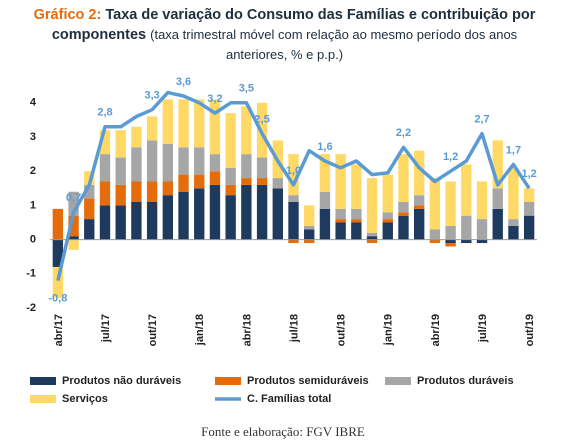 The height and width of the screenshot is (446, 566). I want to click on title-prefix: Gráfico 2:, so click(67, 15).